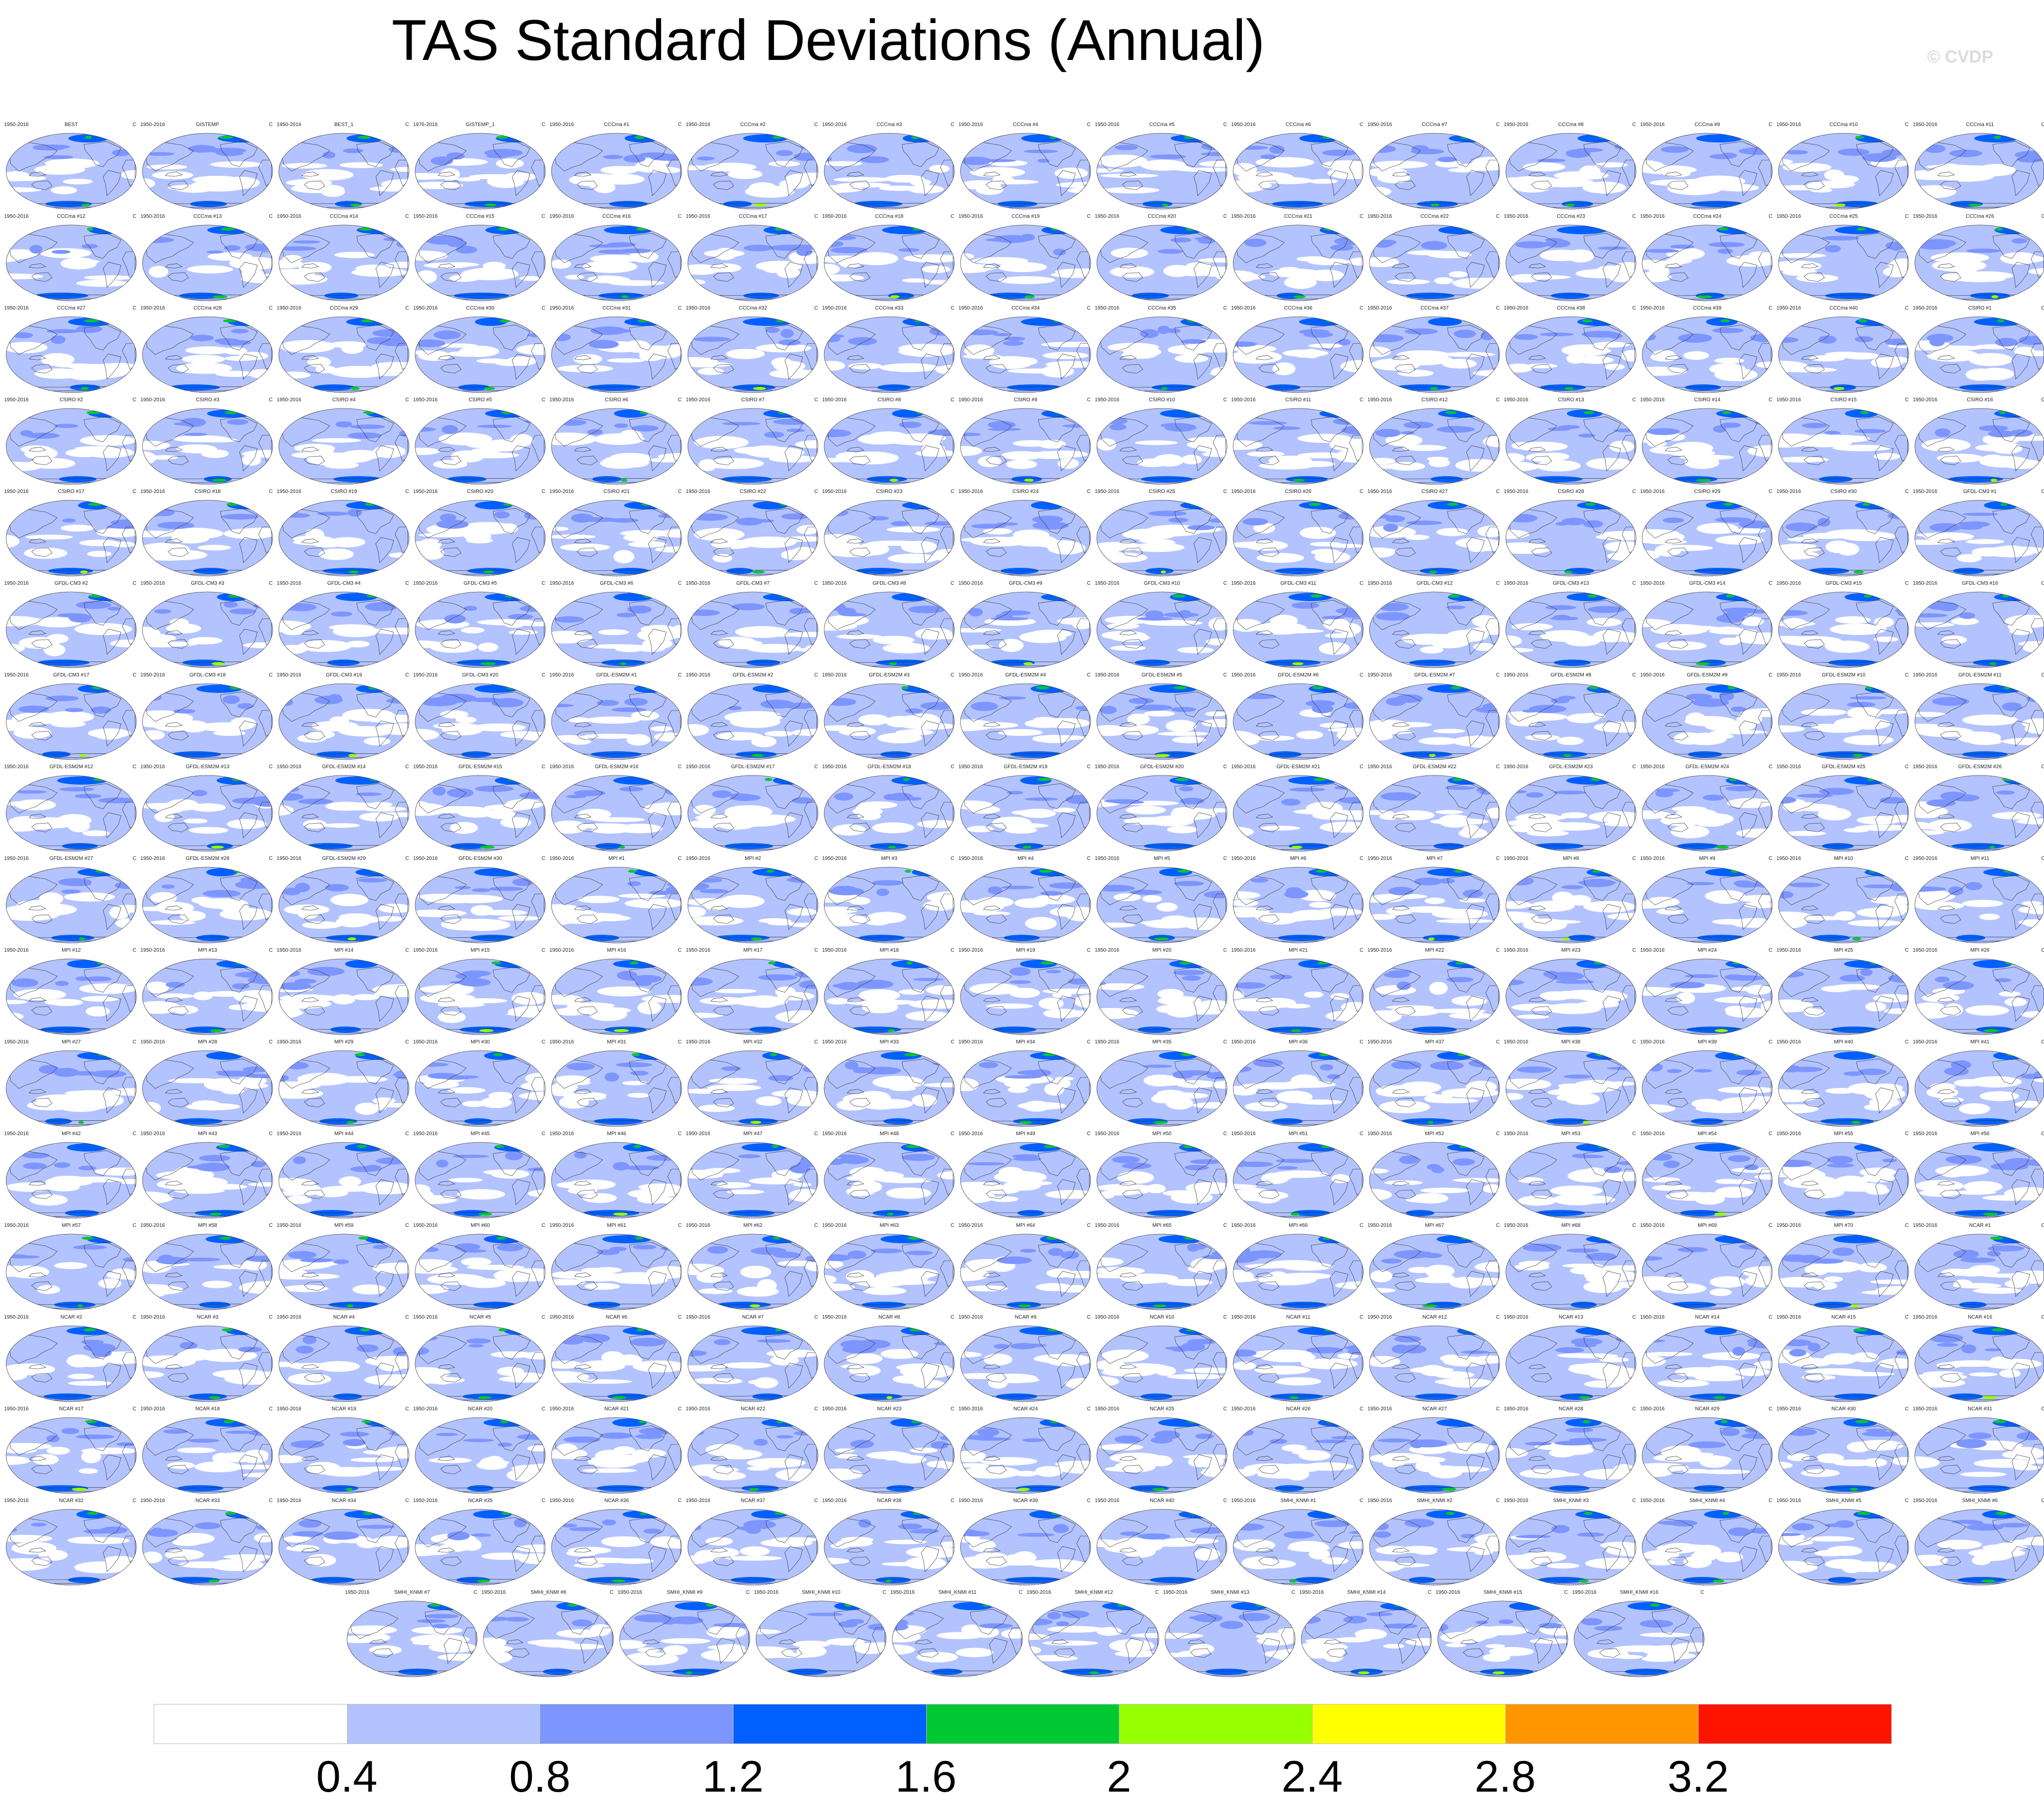  What do you see at coordinates (480, 350) in the screenshot?
I see `map-panel: 1950-2016 CCCma #30 C` at bounding box center [480, 350].